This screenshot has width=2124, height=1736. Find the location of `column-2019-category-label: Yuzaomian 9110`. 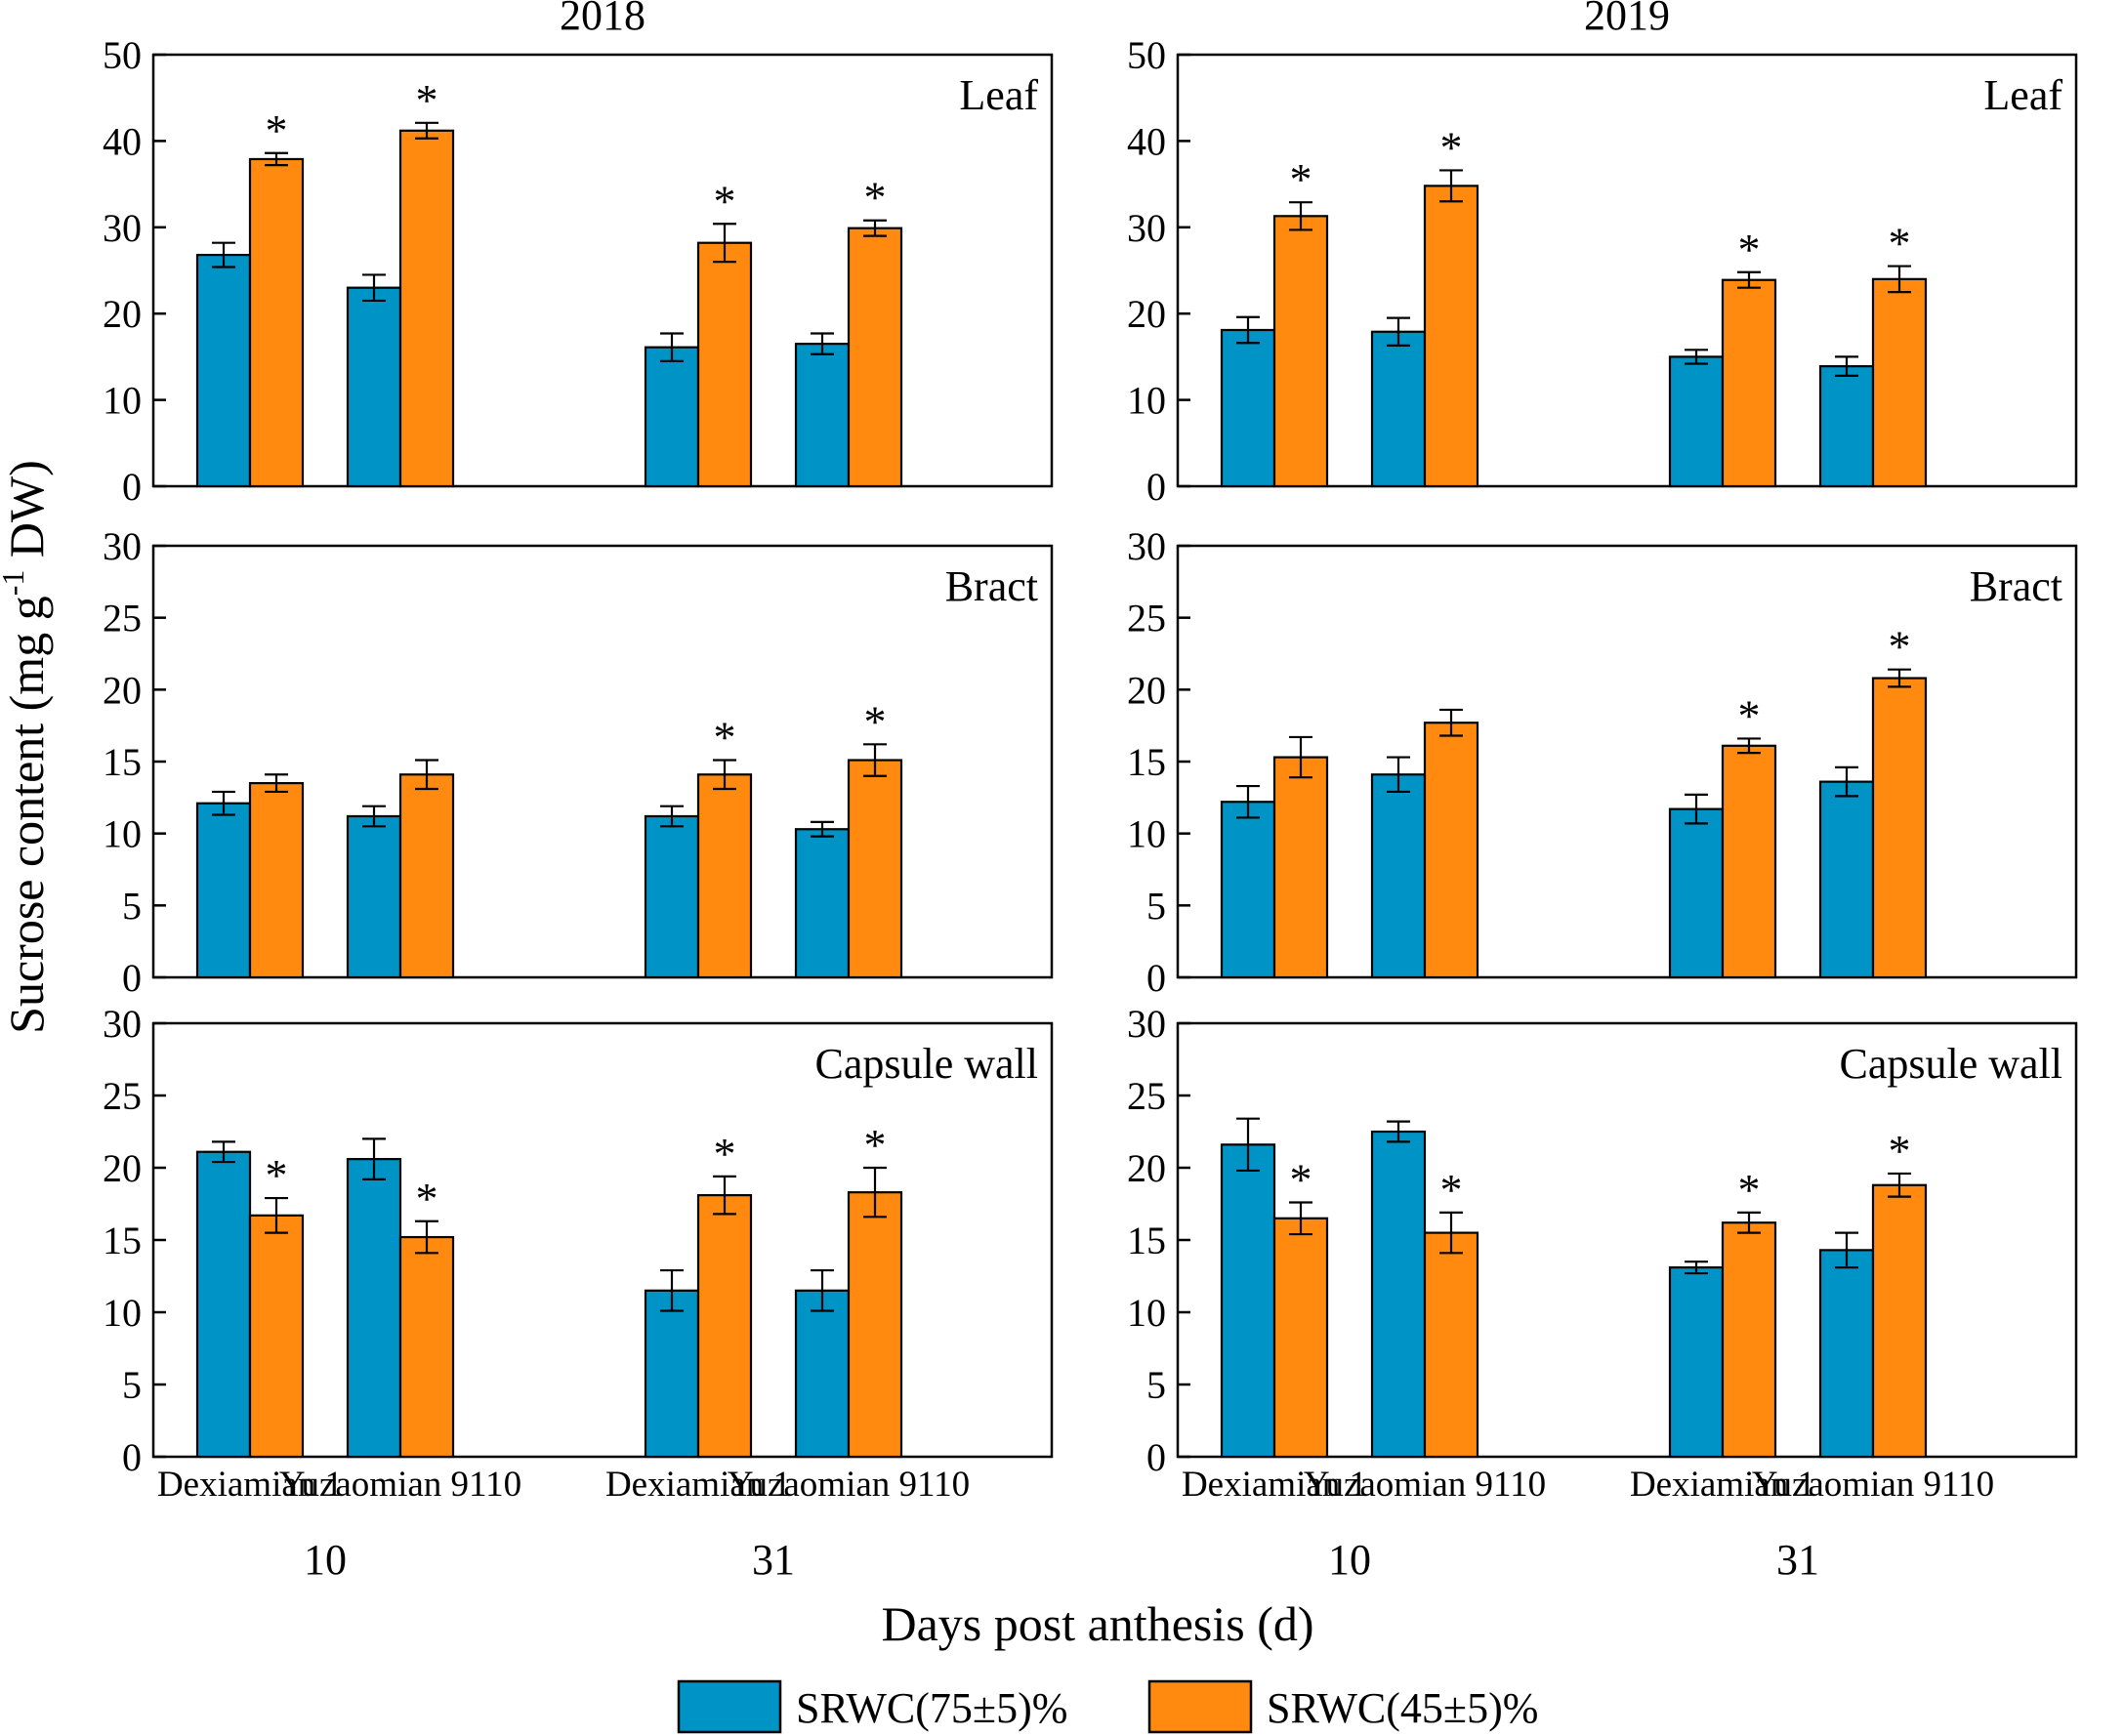

column-2019-category-label: Yuzaomian 9110 is located at coordinates (1425, 1485).